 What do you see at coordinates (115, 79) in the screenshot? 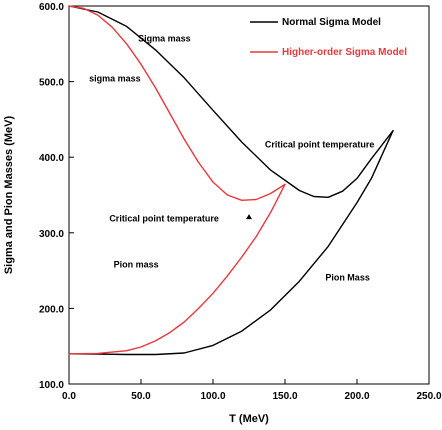
I see `annotation-1: sigma mass` at bounding box center [115, 79].